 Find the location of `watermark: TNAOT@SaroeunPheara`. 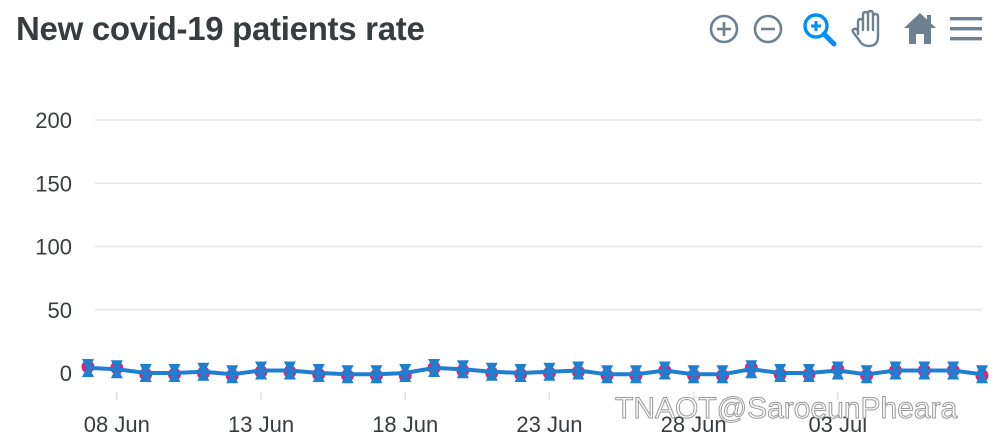

watermark: TNAOT@SaroeunPheara is located at coordinates (786, 409).